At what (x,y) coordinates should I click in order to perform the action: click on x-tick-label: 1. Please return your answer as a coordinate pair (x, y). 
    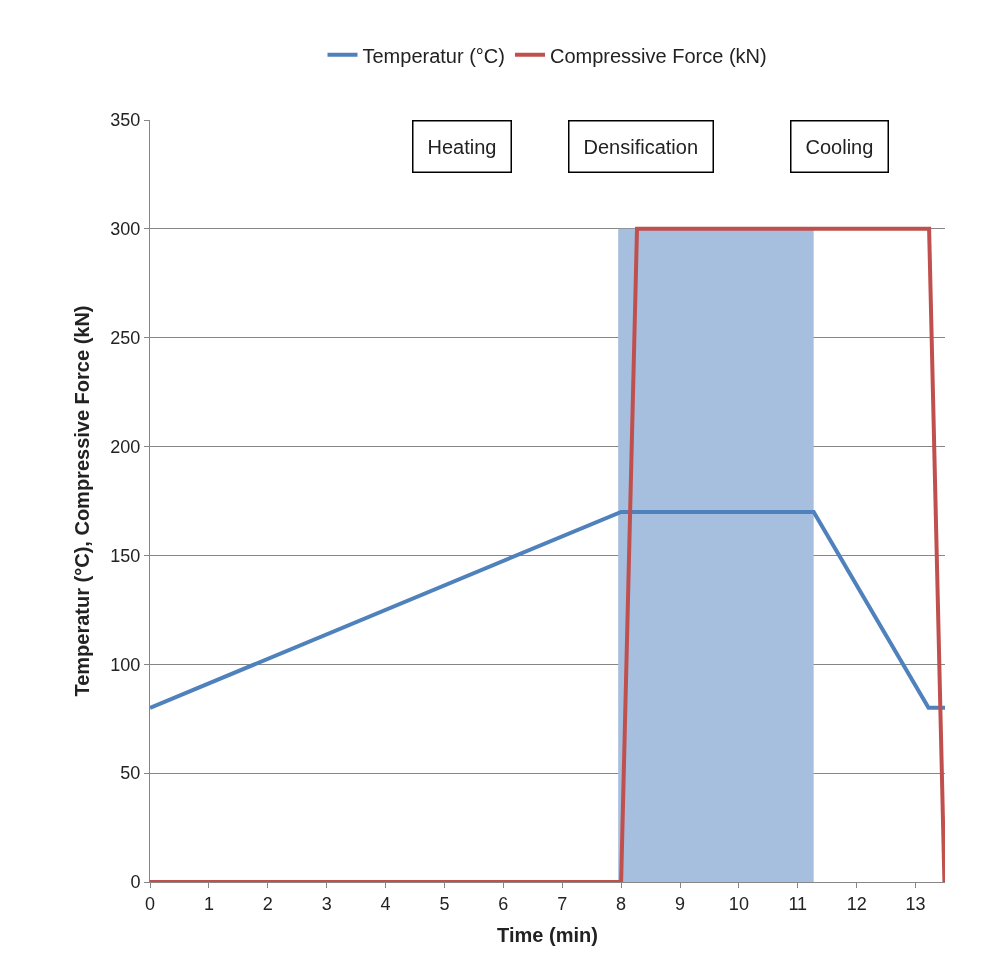
    Looking at the image, I should click on (208, 903).